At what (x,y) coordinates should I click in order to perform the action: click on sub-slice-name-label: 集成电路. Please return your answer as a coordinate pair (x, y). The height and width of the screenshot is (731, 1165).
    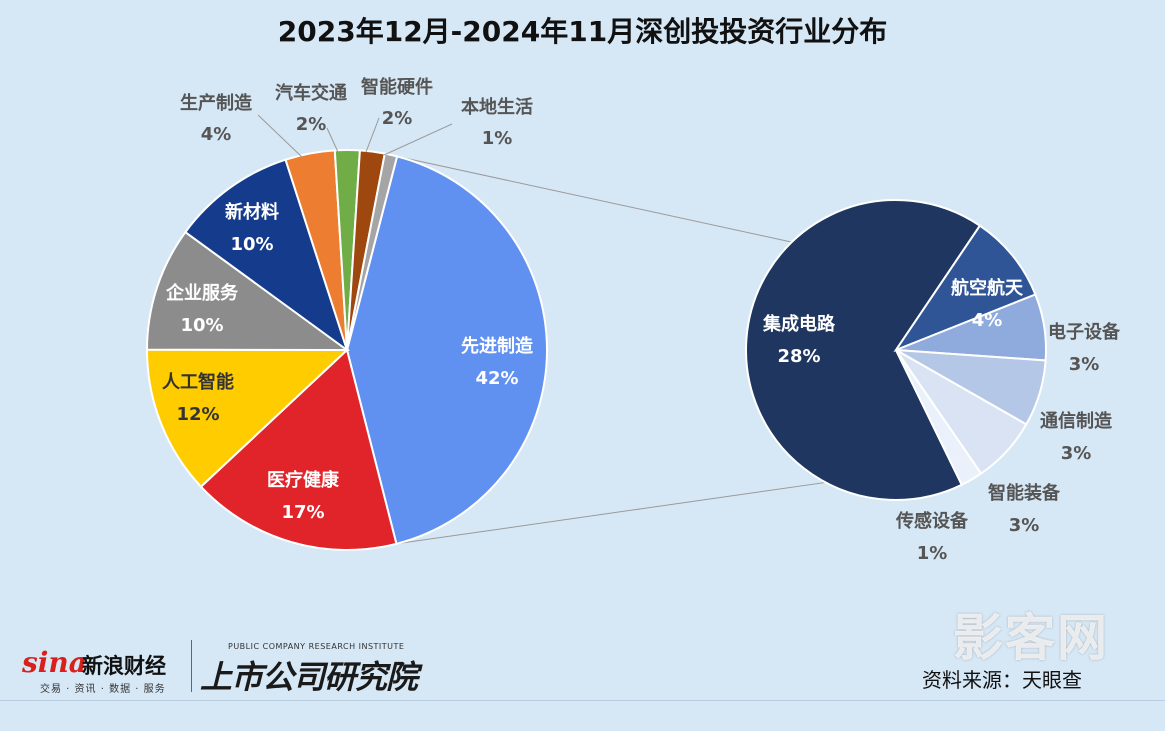
    Looking at the image, I should click on (799, 324).